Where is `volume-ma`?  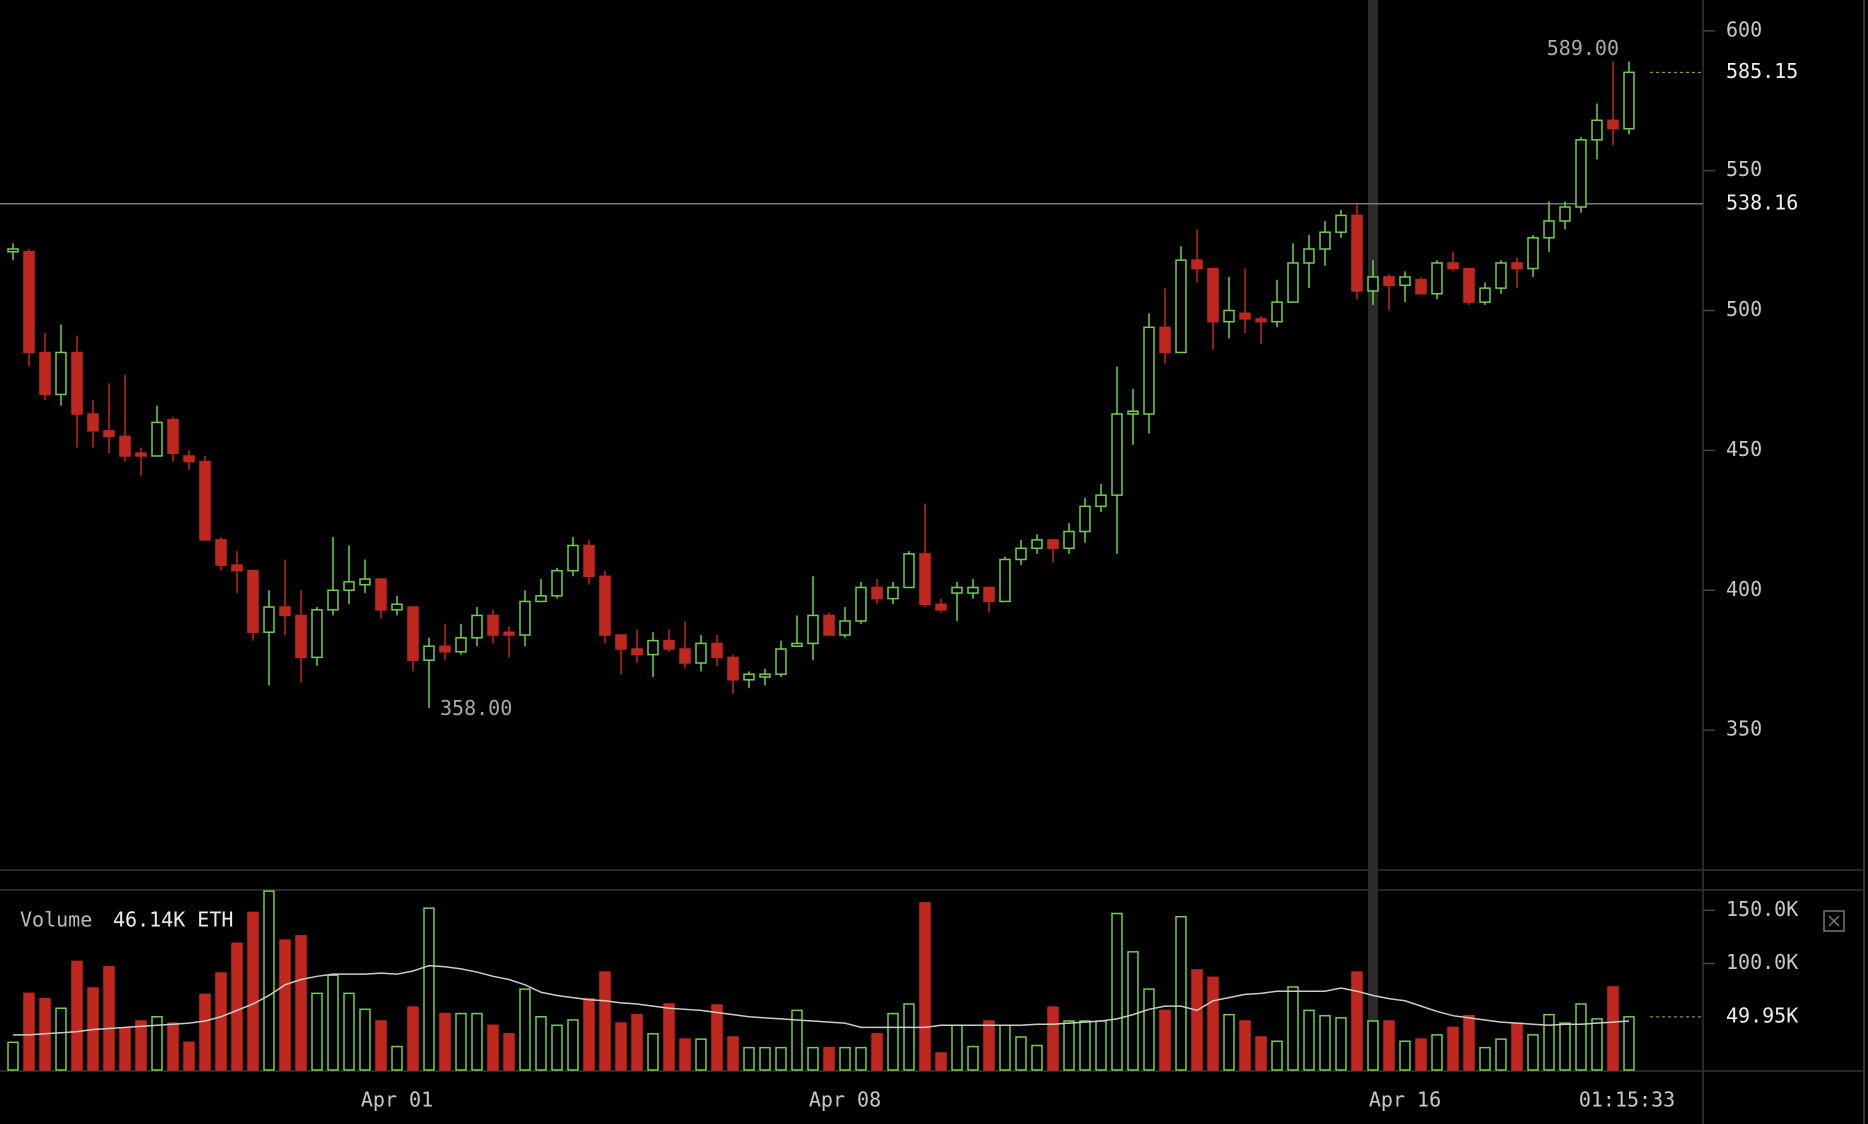 volume-ma is located at coordinates (821, 1000).